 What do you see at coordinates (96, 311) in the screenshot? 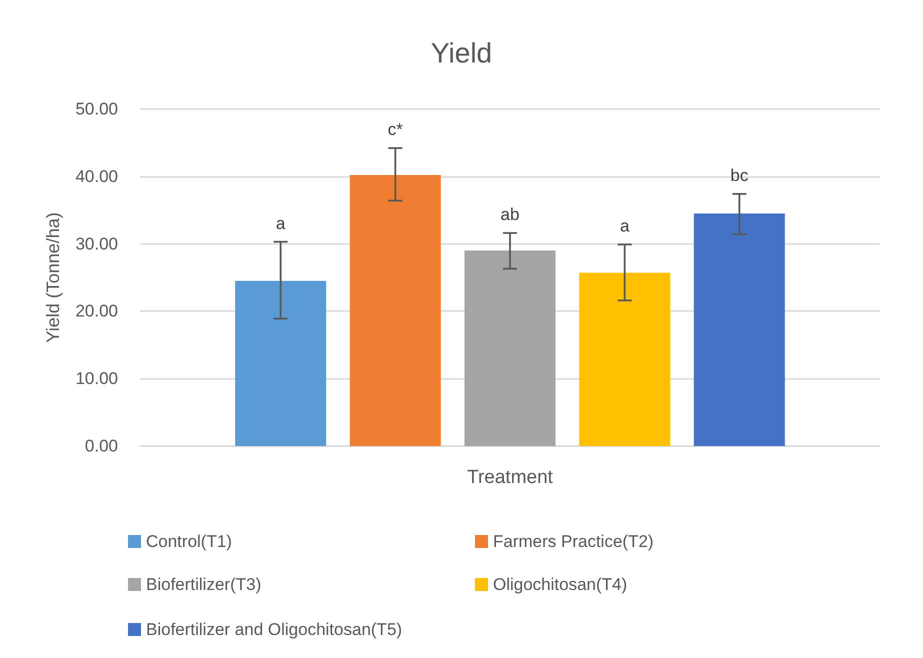
I see `y-tick-label: 20.00` at bounding box center [96, 311].